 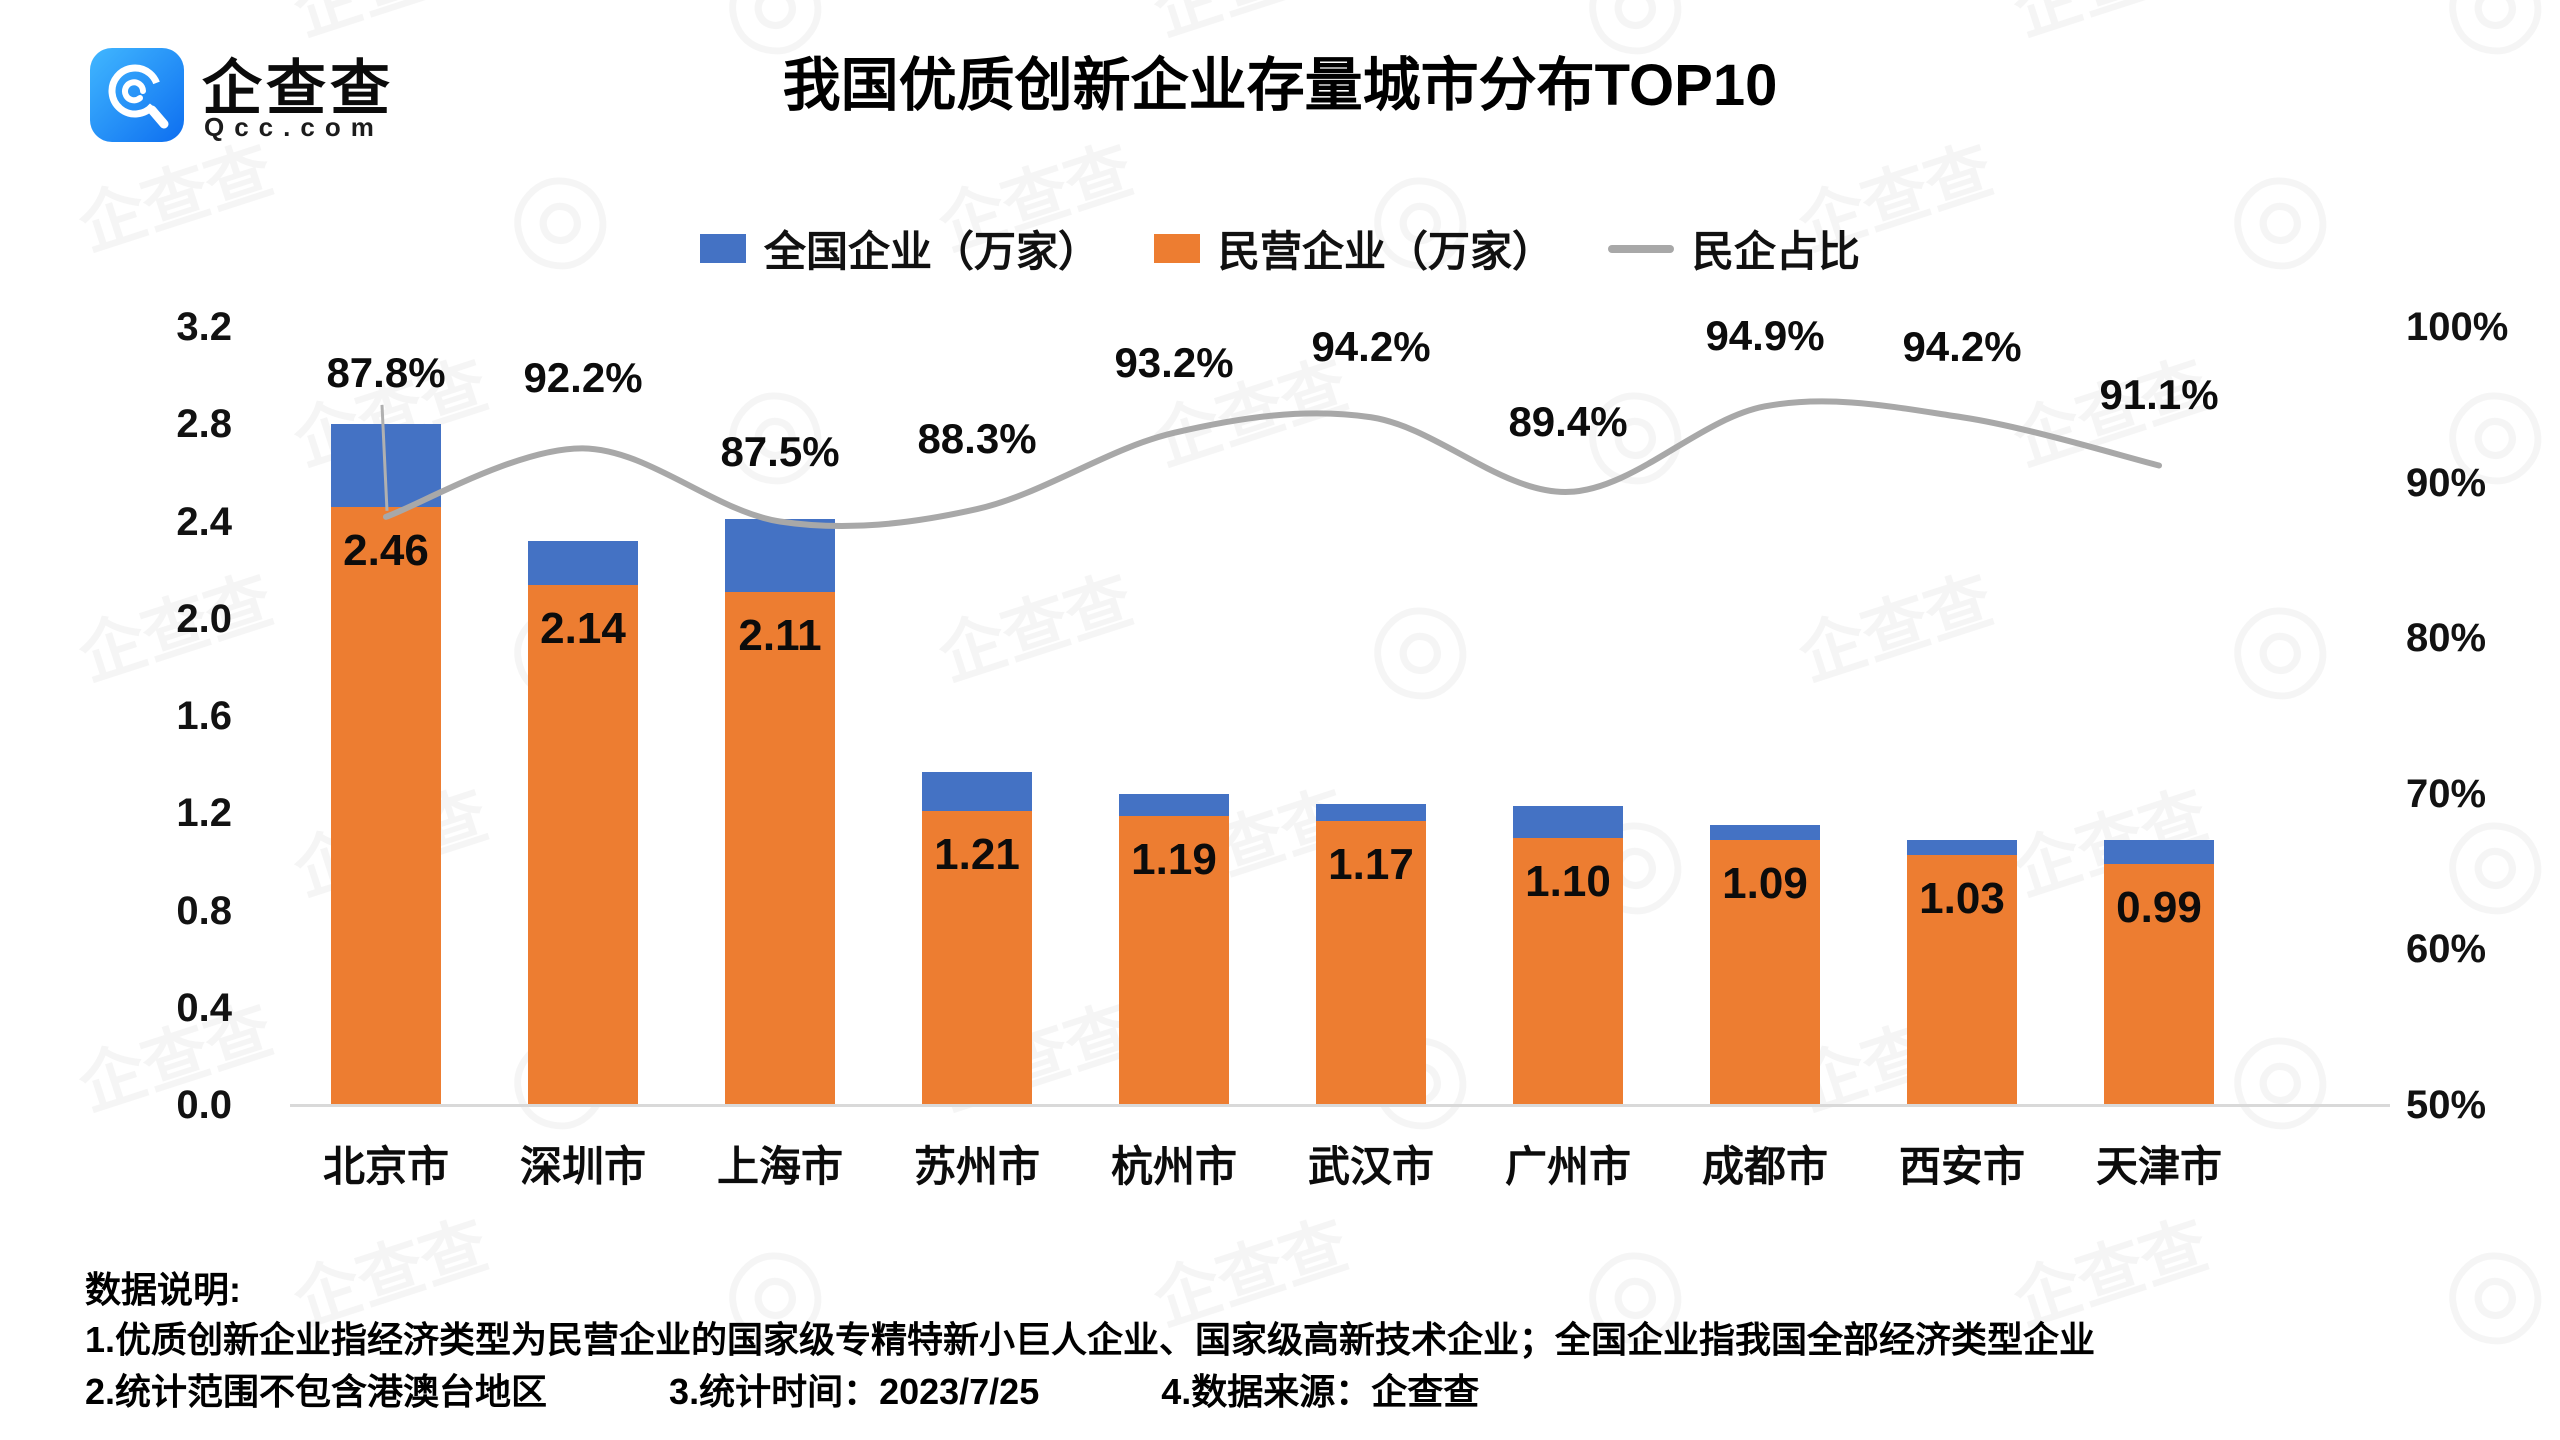 What do you see at coordinates (2446, 793) in the screenshot?
I see `right-axis-tick: 70%` at bounding box center [2446, 793].